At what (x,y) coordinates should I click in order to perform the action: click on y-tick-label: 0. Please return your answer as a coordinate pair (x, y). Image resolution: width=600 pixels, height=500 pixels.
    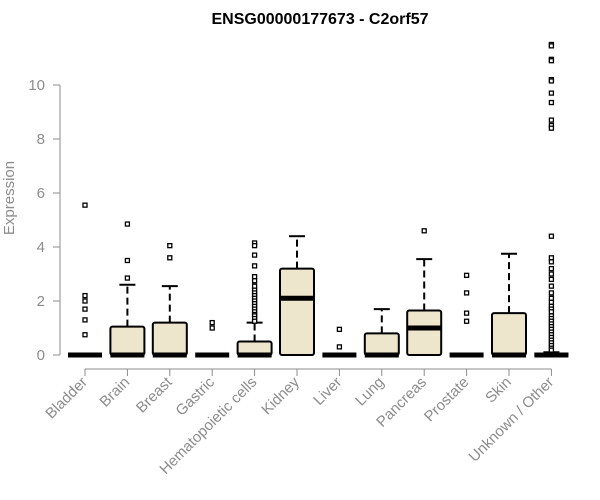
    Looking at the image, I should click on (41, 355).